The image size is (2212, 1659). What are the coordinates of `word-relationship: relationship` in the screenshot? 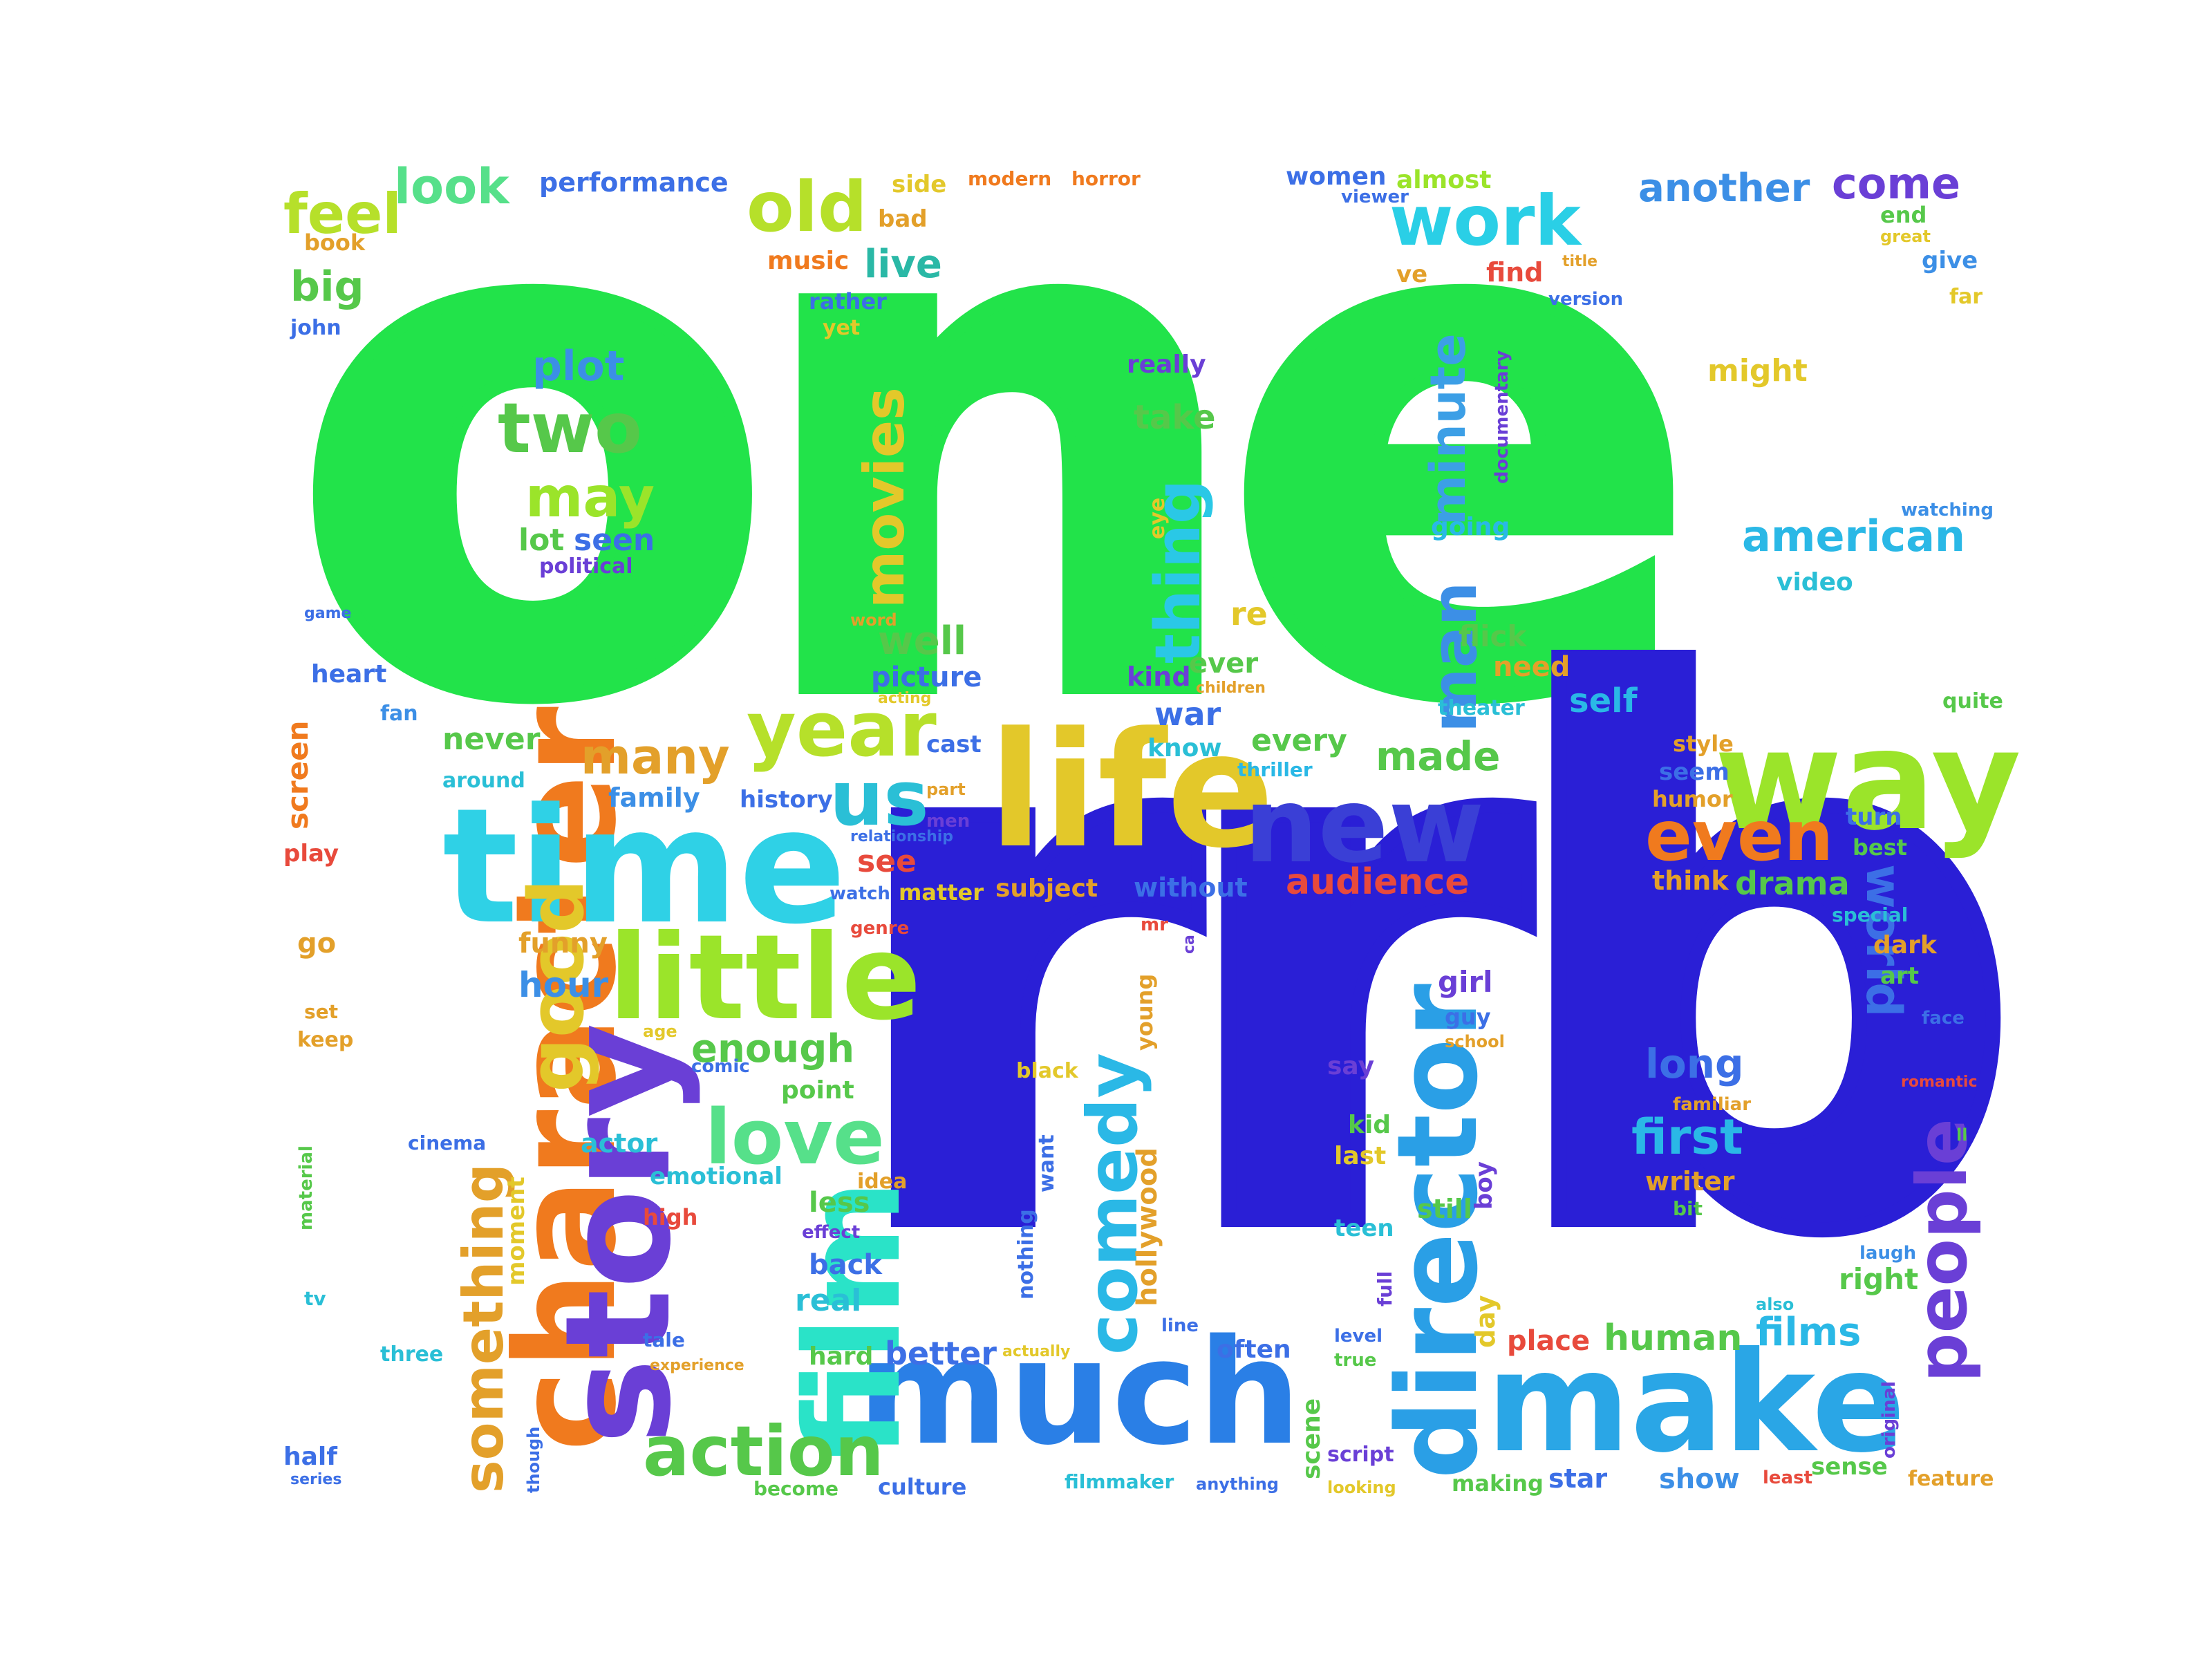 It's located at (902, 836).